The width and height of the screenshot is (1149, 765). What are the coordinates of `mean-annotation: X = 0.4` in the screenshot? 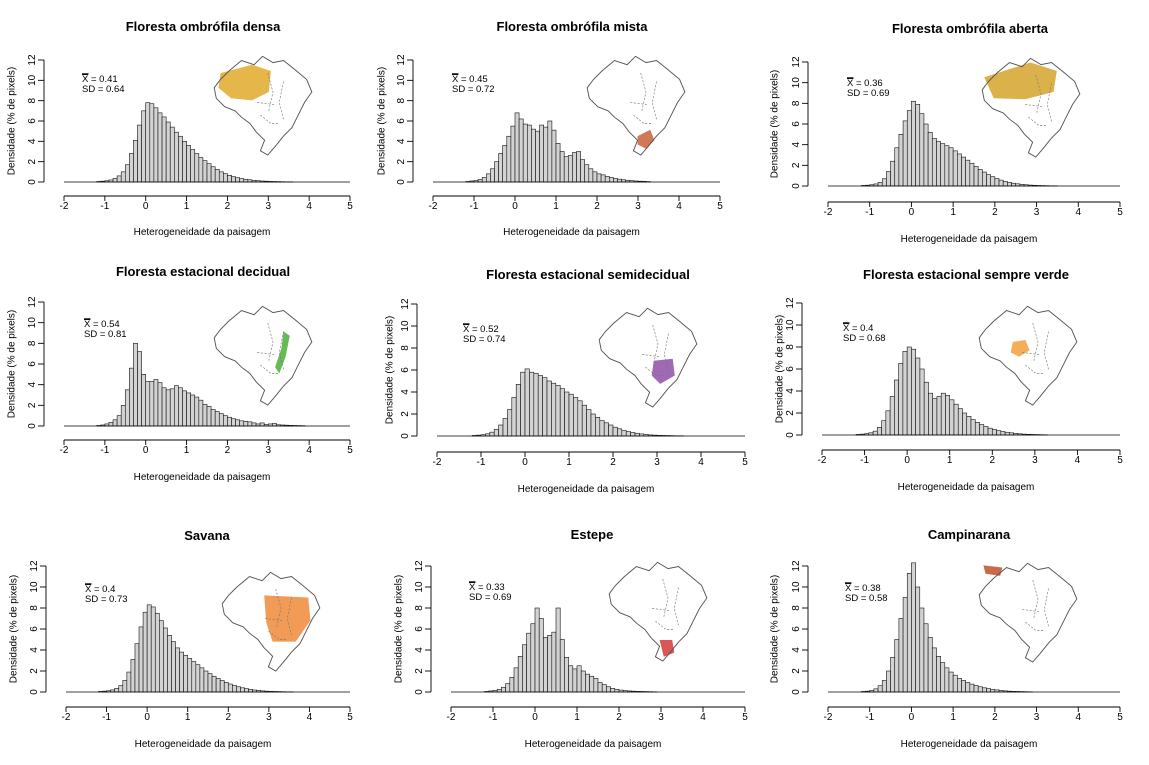 It's located at (100, 589).